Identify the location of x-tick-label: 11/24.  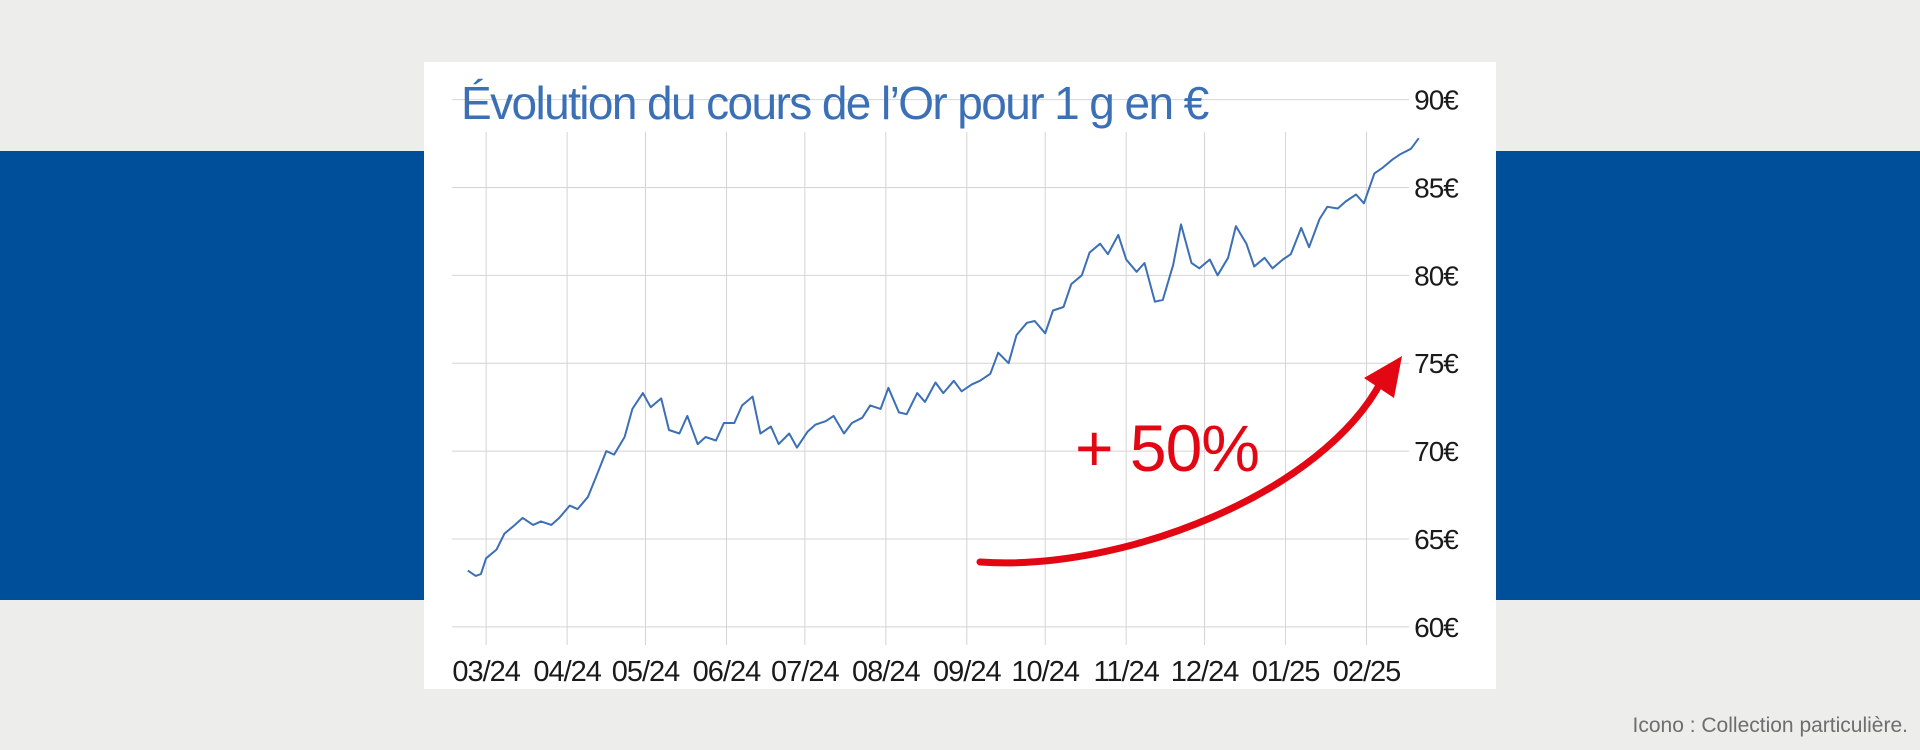
(1126, 672).